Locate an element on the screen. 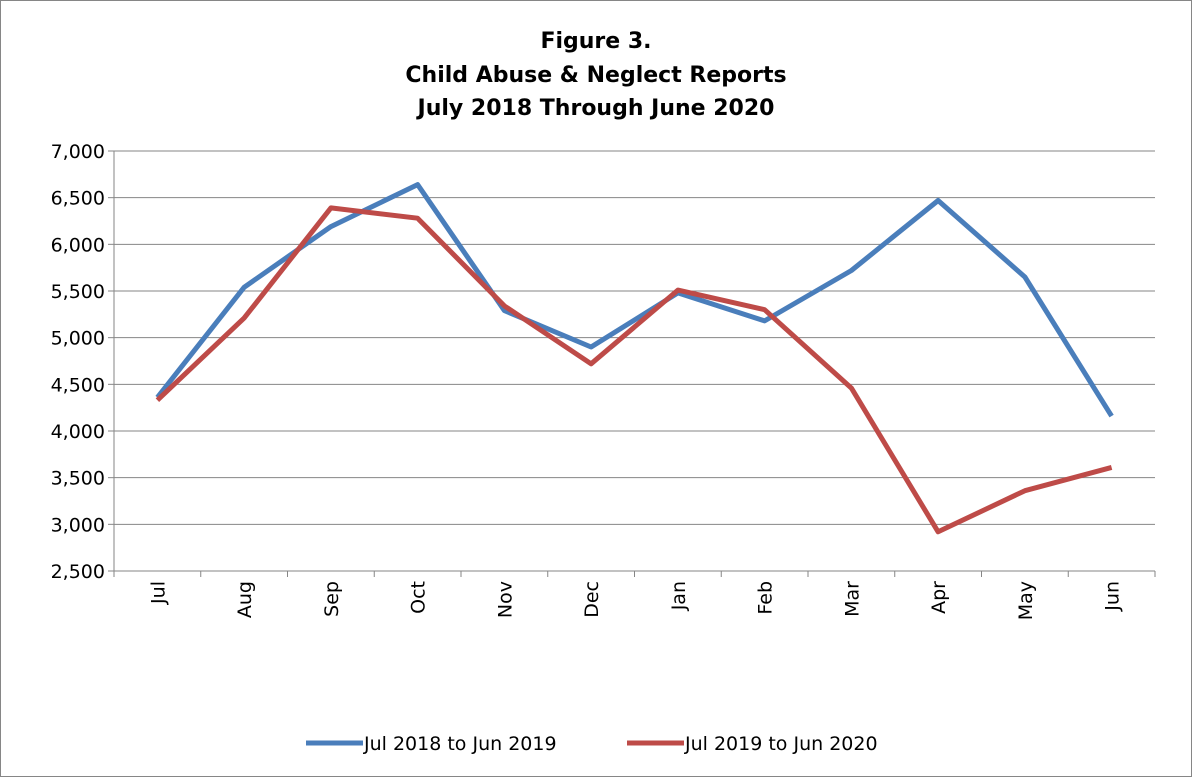 The height and width of the screenshot is (777, 1192). x-tick-label: Feb is located at coordinates (766, 598).